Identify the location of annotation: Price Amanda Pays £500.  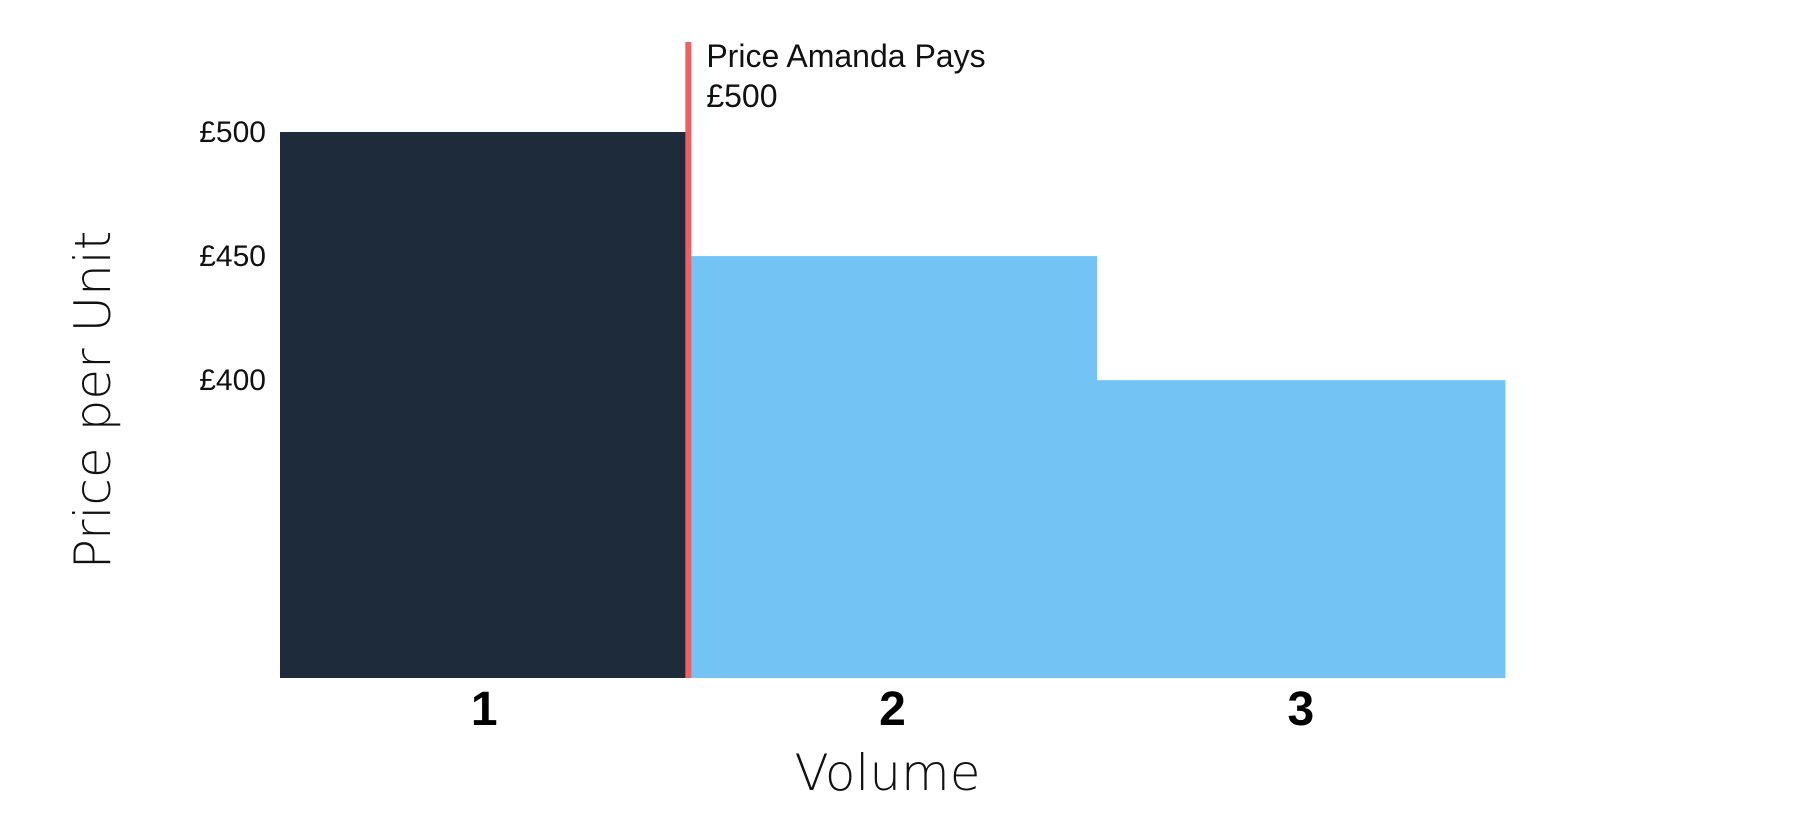
(835, 358).